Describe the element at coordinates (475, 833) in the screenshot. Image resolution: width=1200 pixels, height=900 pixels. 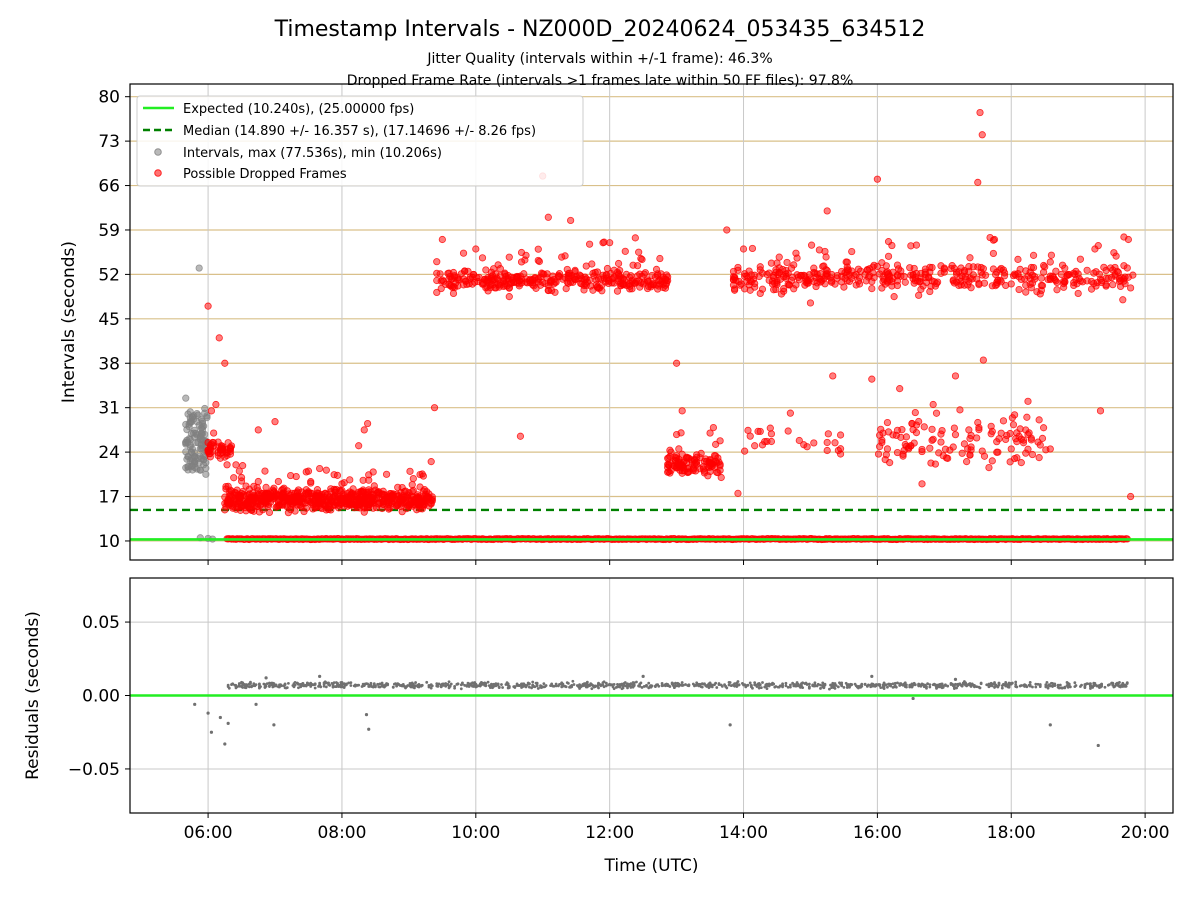
I see `x-tick-label: 10:00` at that location.